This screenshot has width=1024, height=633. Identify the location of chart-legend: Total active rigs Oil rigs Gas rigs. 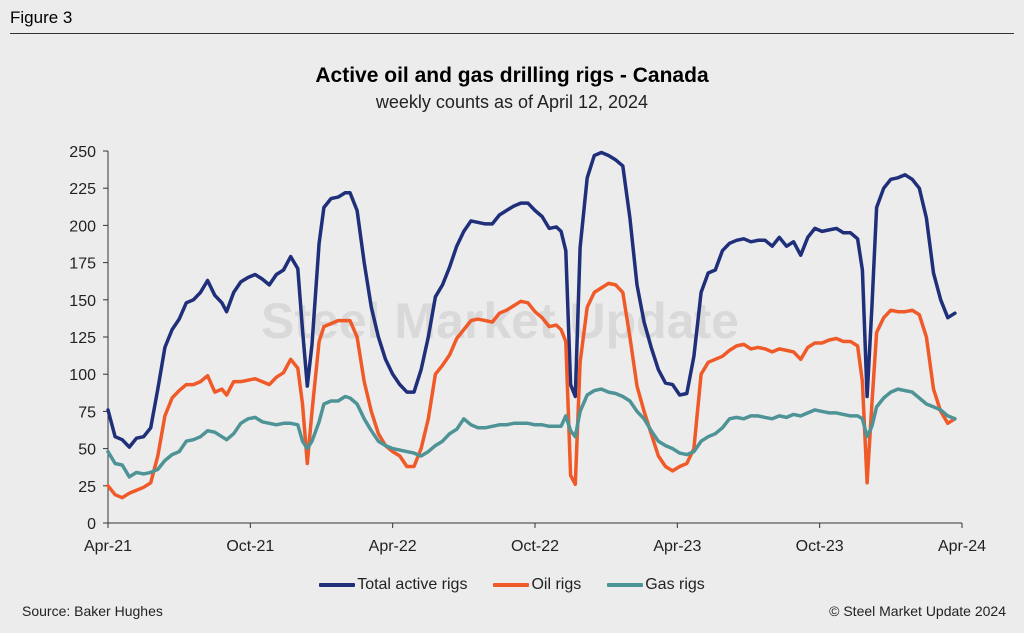
(512, 585).